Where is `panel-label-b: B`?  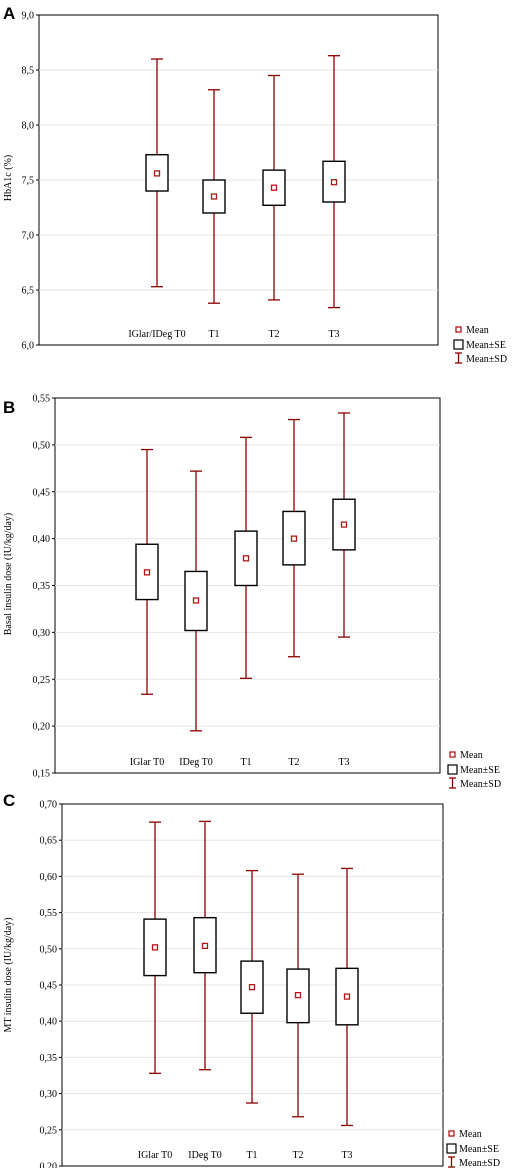 panel-label-b: B is located at coordinates (9, 407).